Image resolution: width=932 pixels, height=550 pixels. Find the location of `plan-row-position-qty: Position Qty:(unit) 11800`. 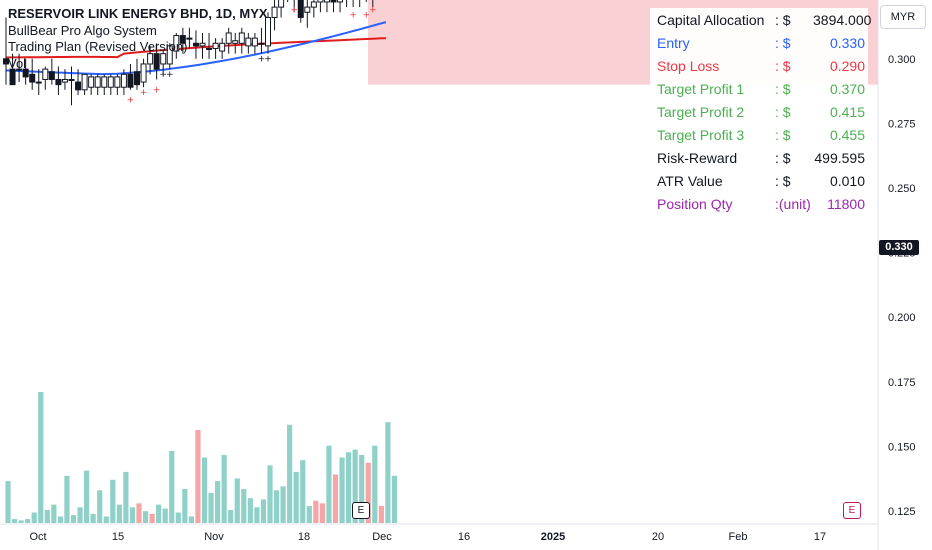

plan-row-position-qty: Position Qty:(unit) 11800 is located at coordinates (759, 203).